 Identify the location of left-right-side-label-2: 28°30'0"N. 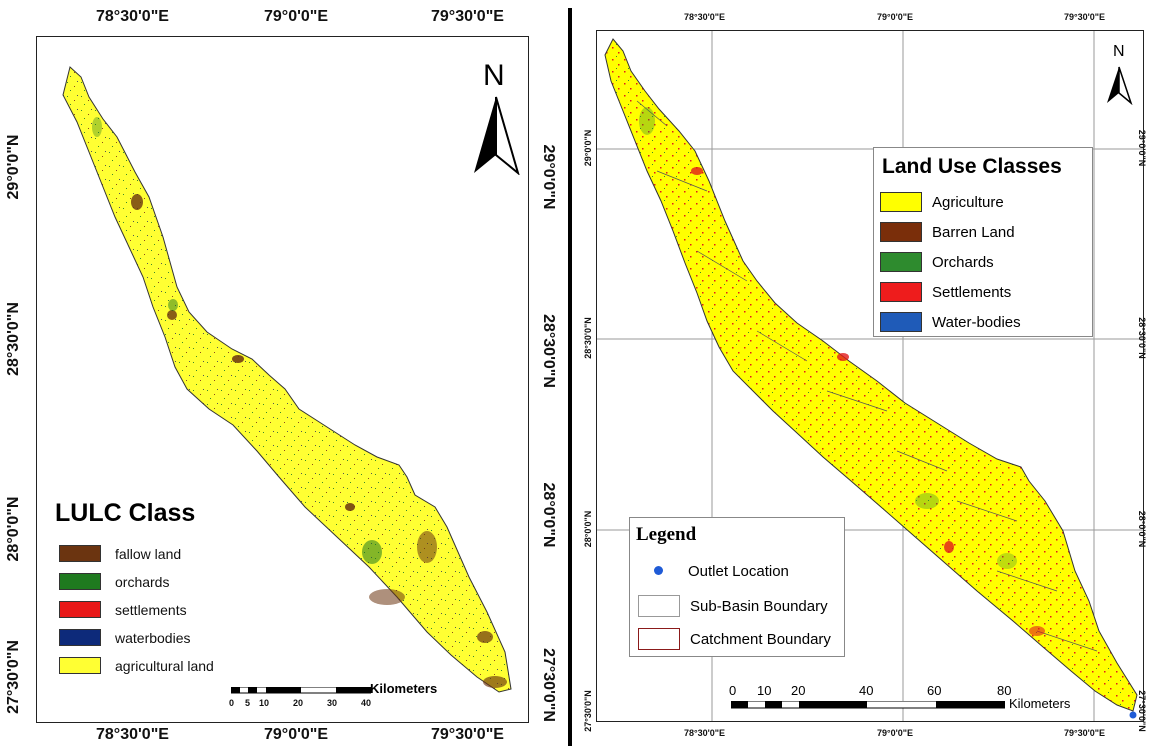
(548, 351).